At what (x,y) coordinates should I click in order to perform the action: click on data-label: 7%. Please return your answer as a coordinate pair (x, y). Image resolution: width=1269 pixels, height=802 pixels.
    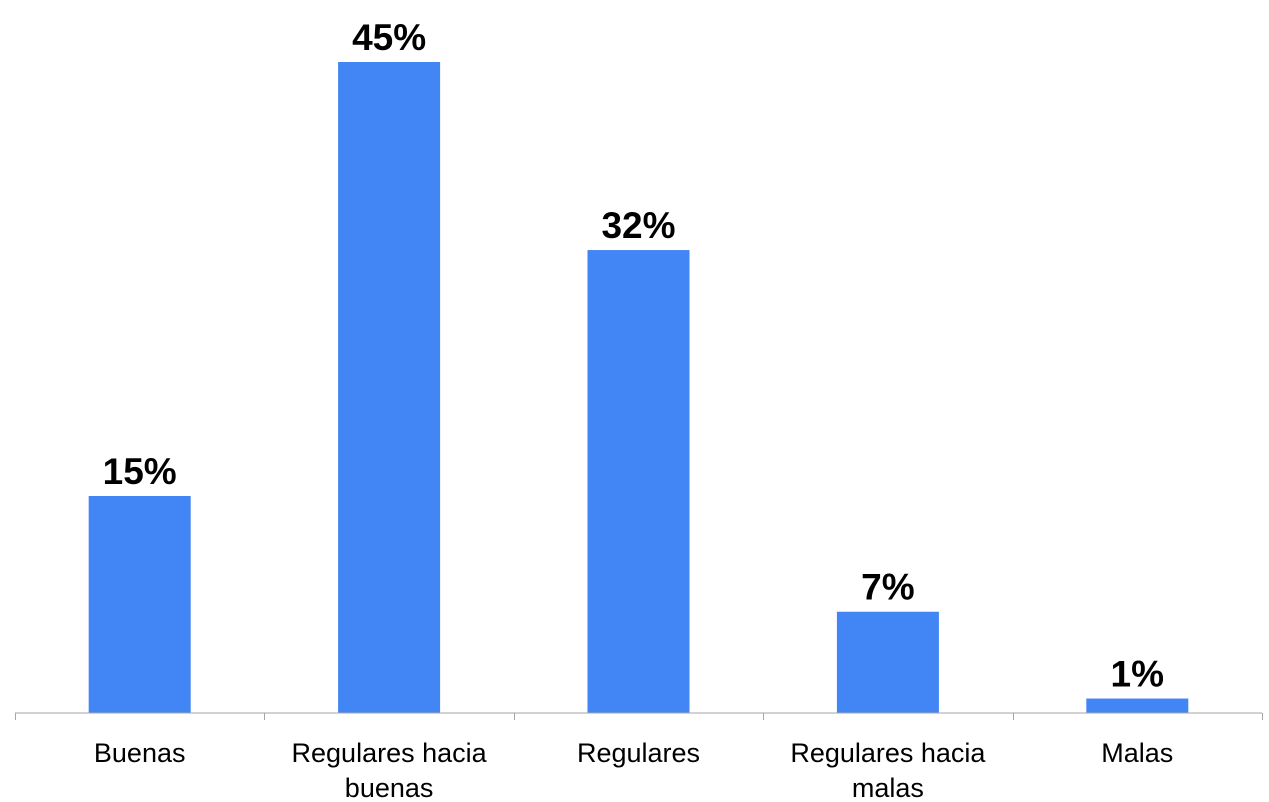
    Looking at the image, I should click on (887, 587).